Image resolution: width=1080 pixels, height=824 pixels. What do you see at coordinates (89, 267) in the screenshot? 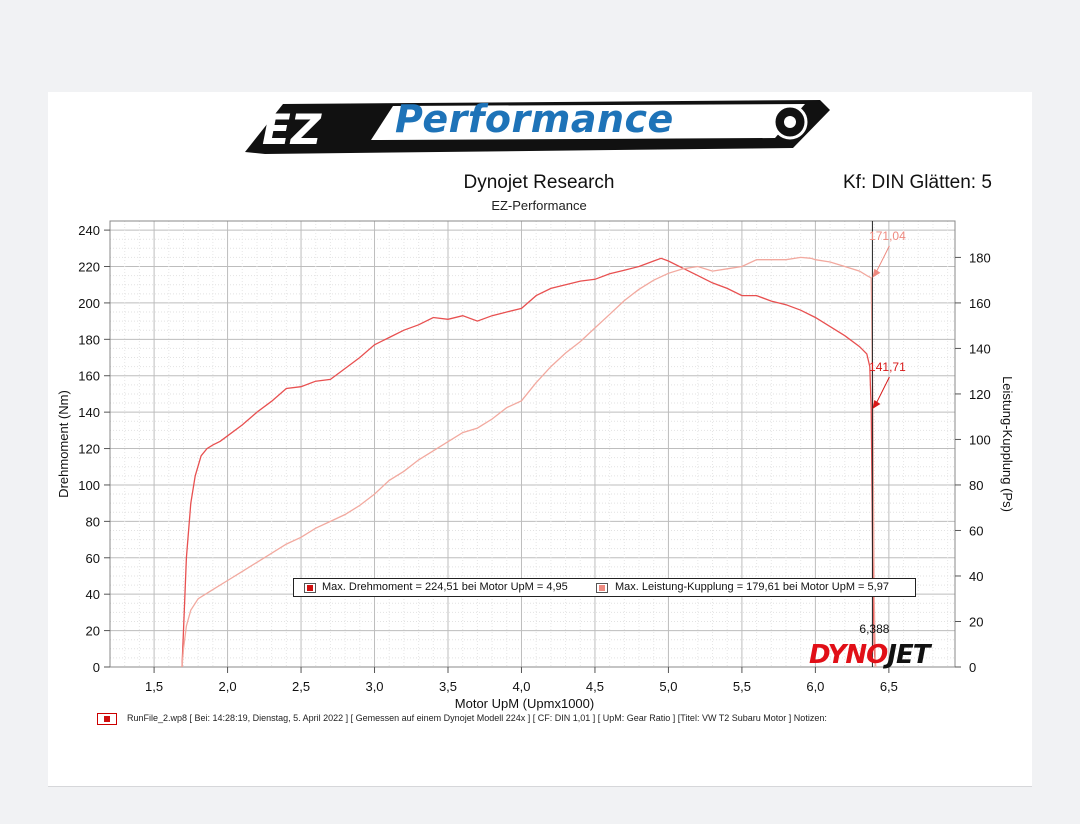
I see `y-left-tick-label: 220` at bounding box center [89, 267].